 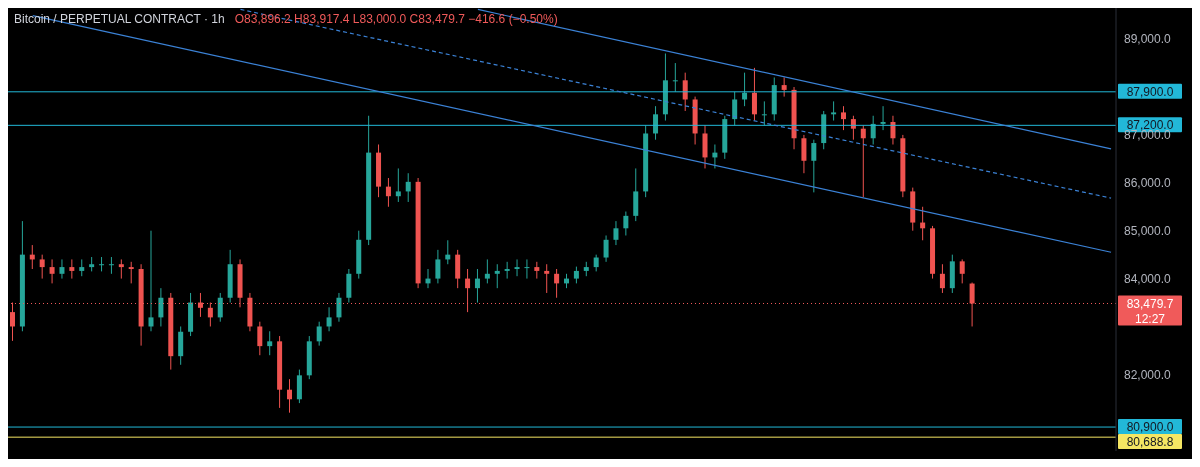 What do you see at coordinates (1150, 442) in the screenshot?
I see `ref-line-label: 80,688.8` at bounding box center [1150, 442].